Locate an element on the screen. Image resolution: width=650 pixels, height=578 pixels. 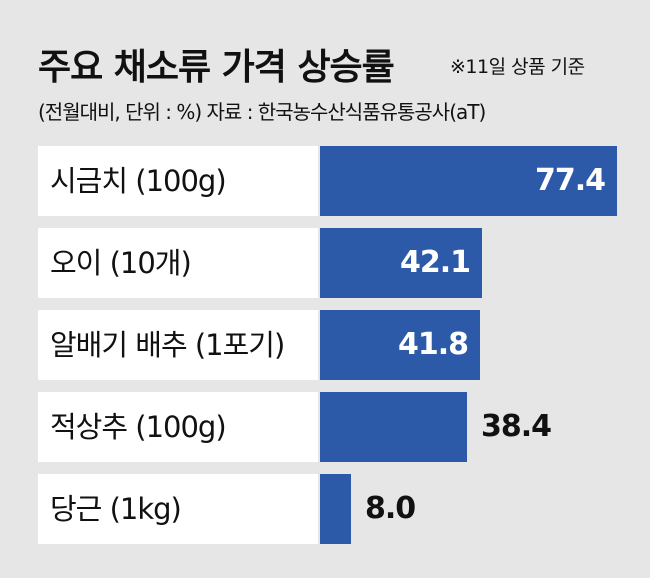
category-label: 적상추 (100g) is located at coordinates (138, 427).